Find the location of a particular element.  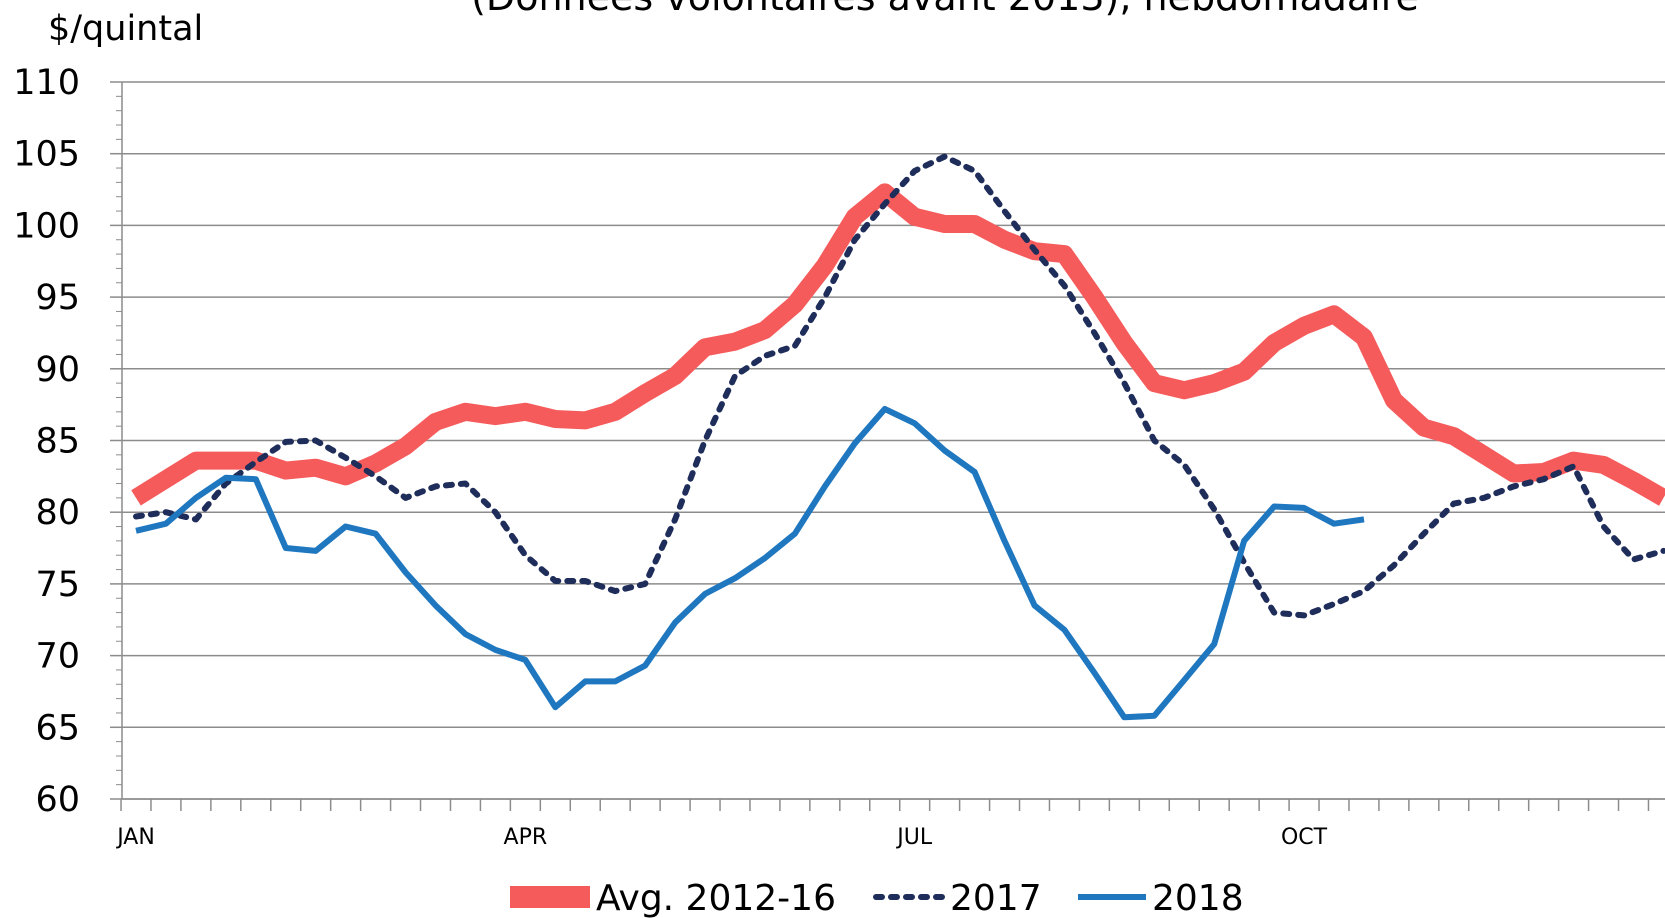

y-tick-label: 85 is located at coordinates (57, 442).